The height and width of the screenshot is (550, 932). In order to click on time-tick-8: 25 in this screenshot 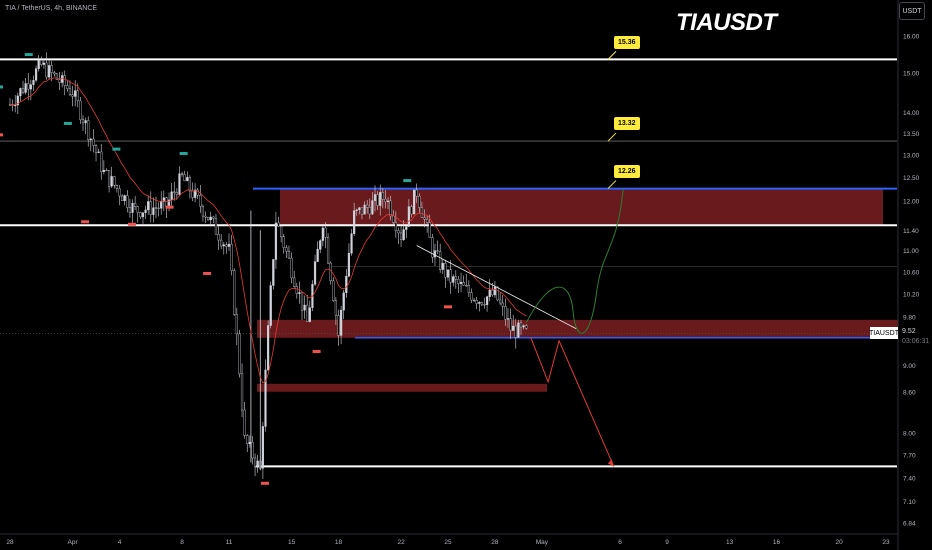, I will do `click(448, 542)`.